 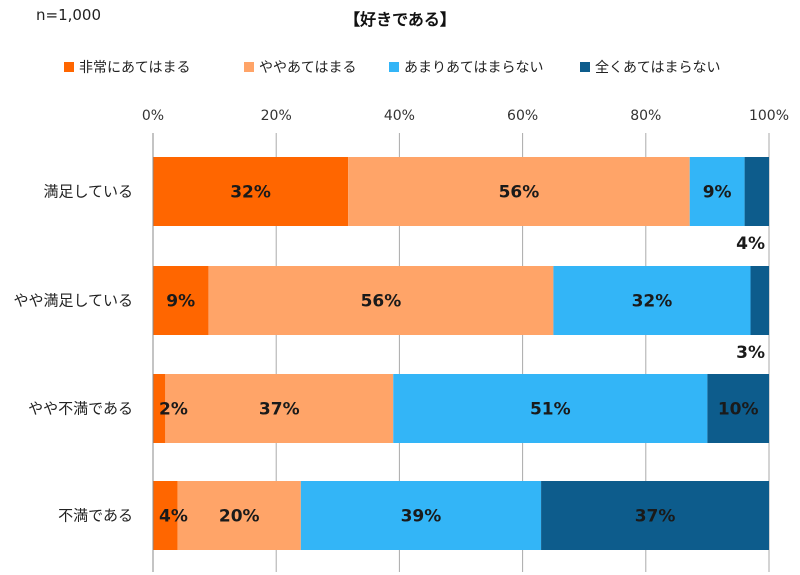 What do you see at coordinates (173, 410) in the screenshot?
I see `data-label: 2%` at bounding box center [173, 410].